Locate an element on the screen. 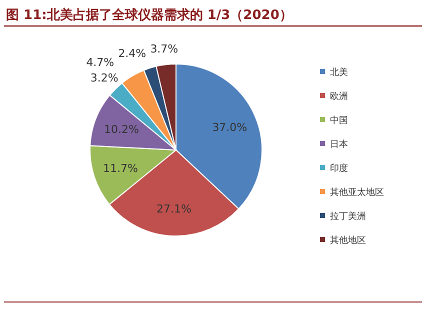  chart-title: 图 11:北美占据了全球仪器需求的 1/3（2020） is located at coordinates (149, 15).